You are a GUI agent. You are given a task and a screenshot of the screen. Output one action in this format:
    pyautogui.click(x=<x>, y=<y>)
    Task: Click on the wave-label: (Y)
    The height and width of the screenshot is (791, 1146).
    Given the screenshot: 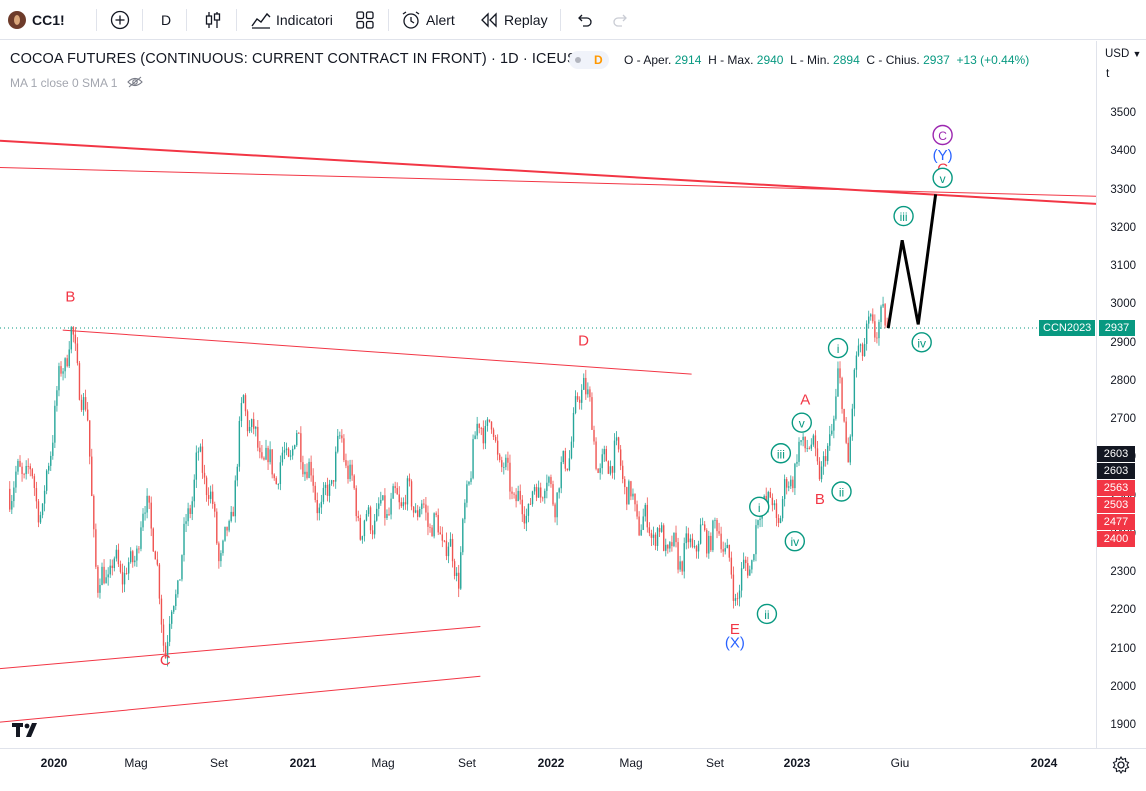 What is the action you would take?
    pyautogui.click(x=943, y=155)
    